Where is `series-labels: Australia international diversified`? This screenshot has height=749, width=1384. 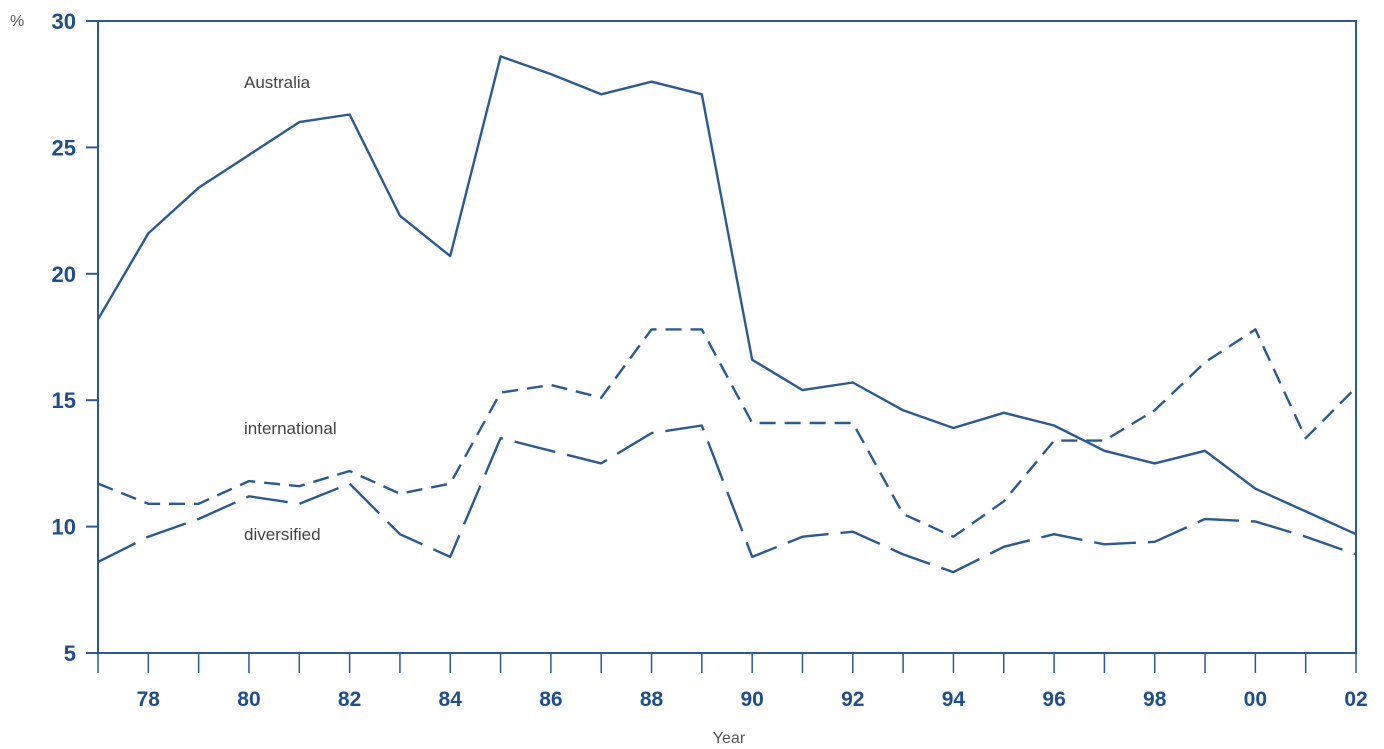
series-labels: Australia international diversified is located at coordinates (290, 308).